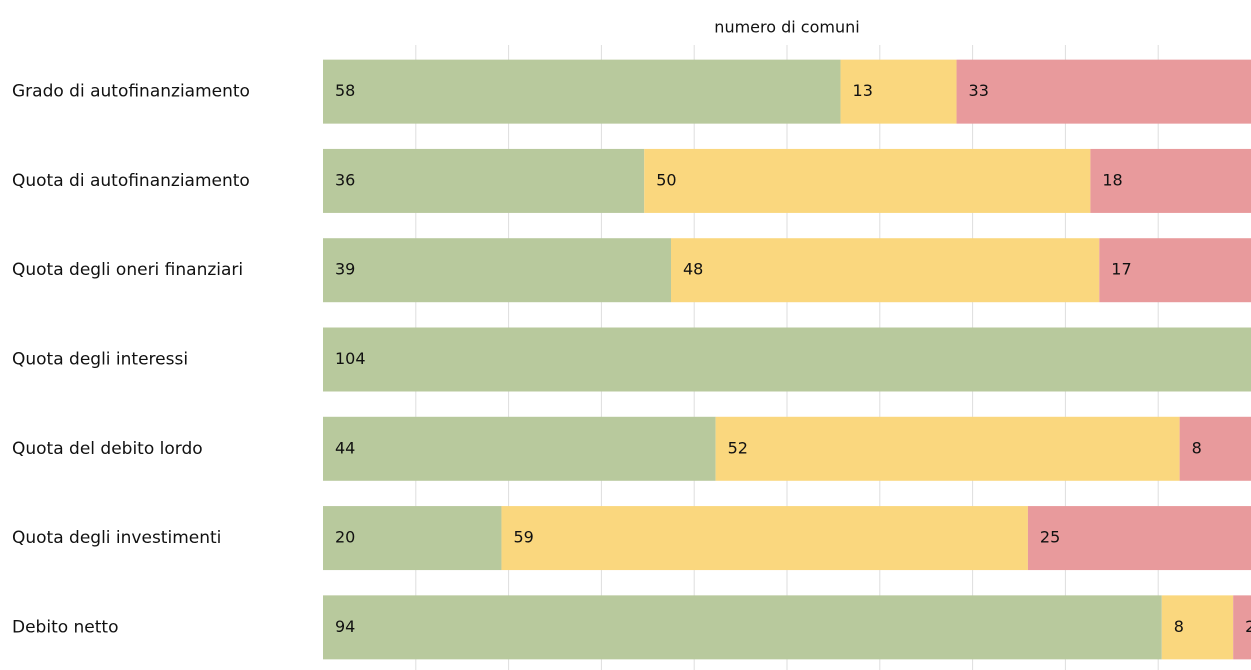  Describe the element at coordinates (979, 90) in the screenshot. I see `value-label: 33` at that location.